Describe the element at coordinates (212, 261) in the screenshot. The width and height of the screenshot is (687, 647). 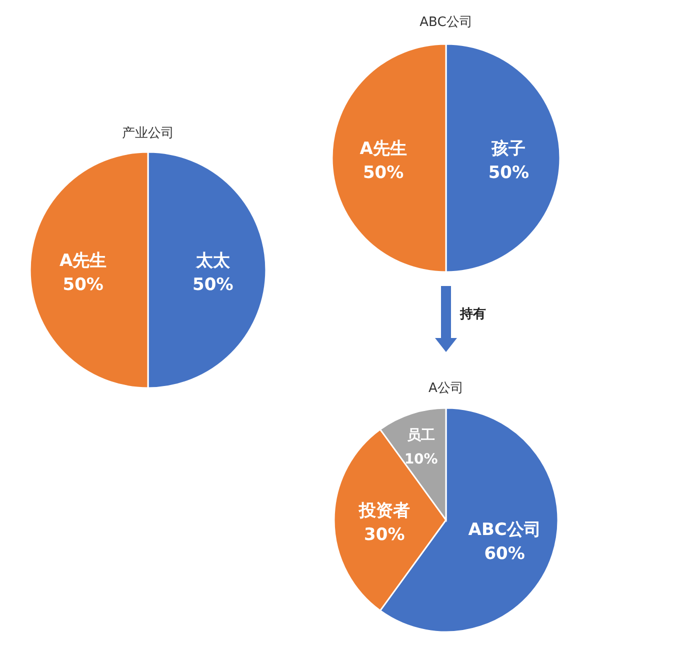
I see `slice-label: 太太` at that location.